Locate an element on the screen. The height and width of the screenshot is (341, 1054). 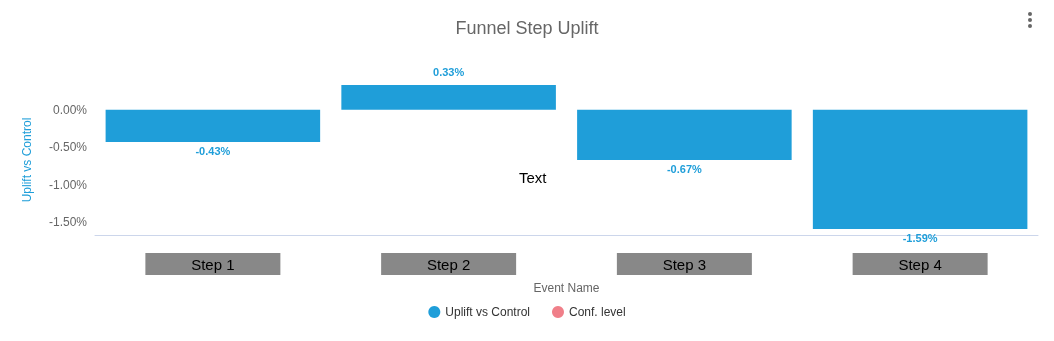
y-tick-label: -0.50% is located at coordinates (68, 147).